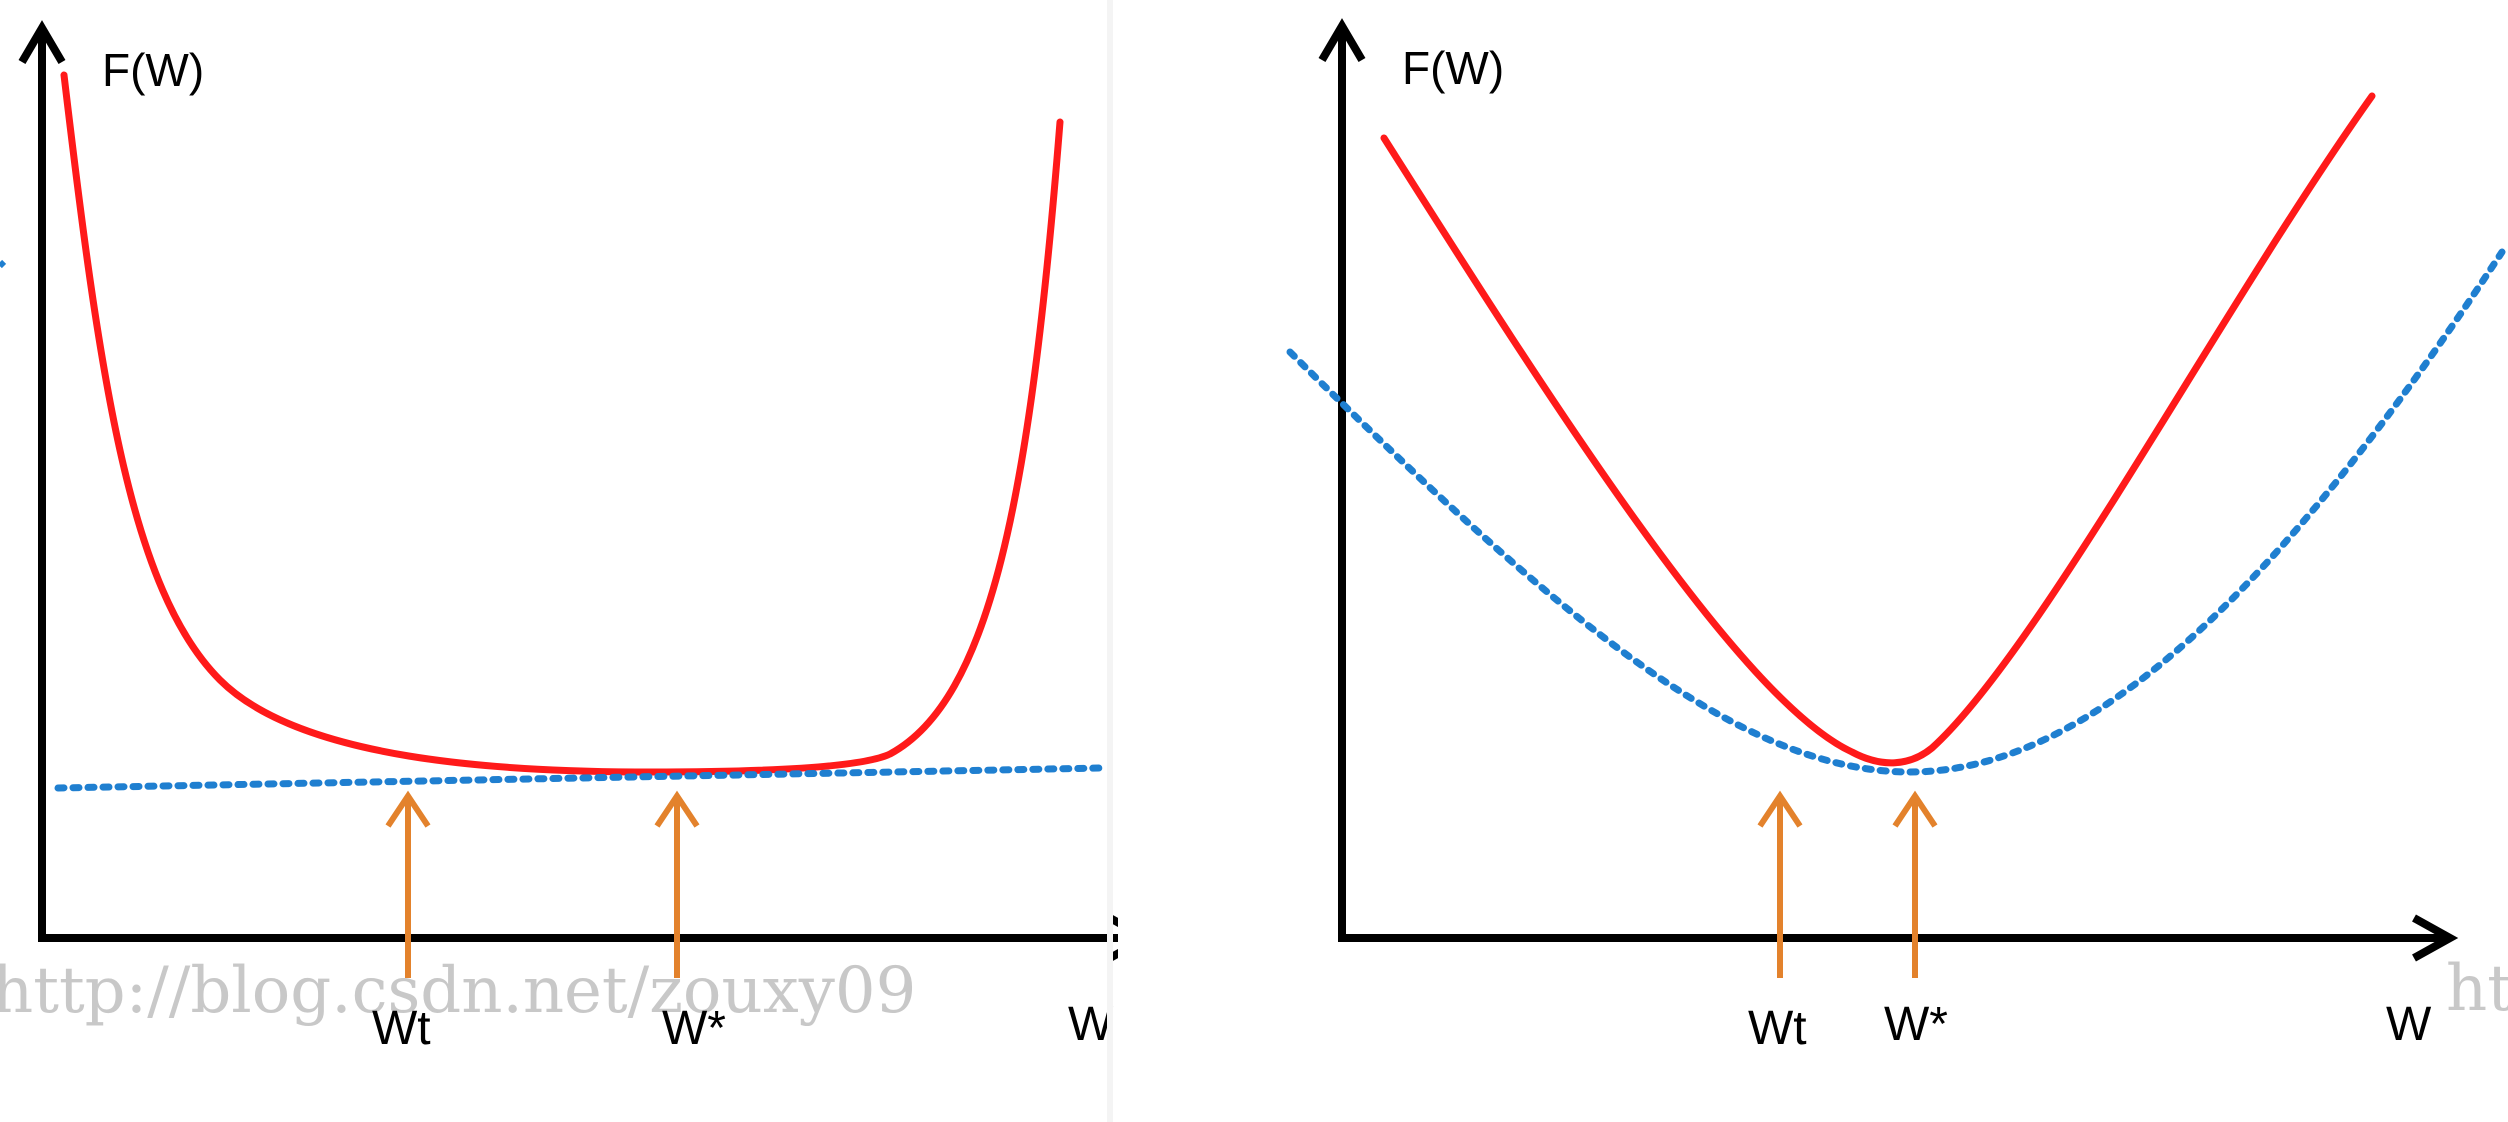 This screenshot has height=1122, width=2508. Describe the element at coordinates (2435, 938) in the screenshot. I see `right-x-axis-arrowhead` at that location.